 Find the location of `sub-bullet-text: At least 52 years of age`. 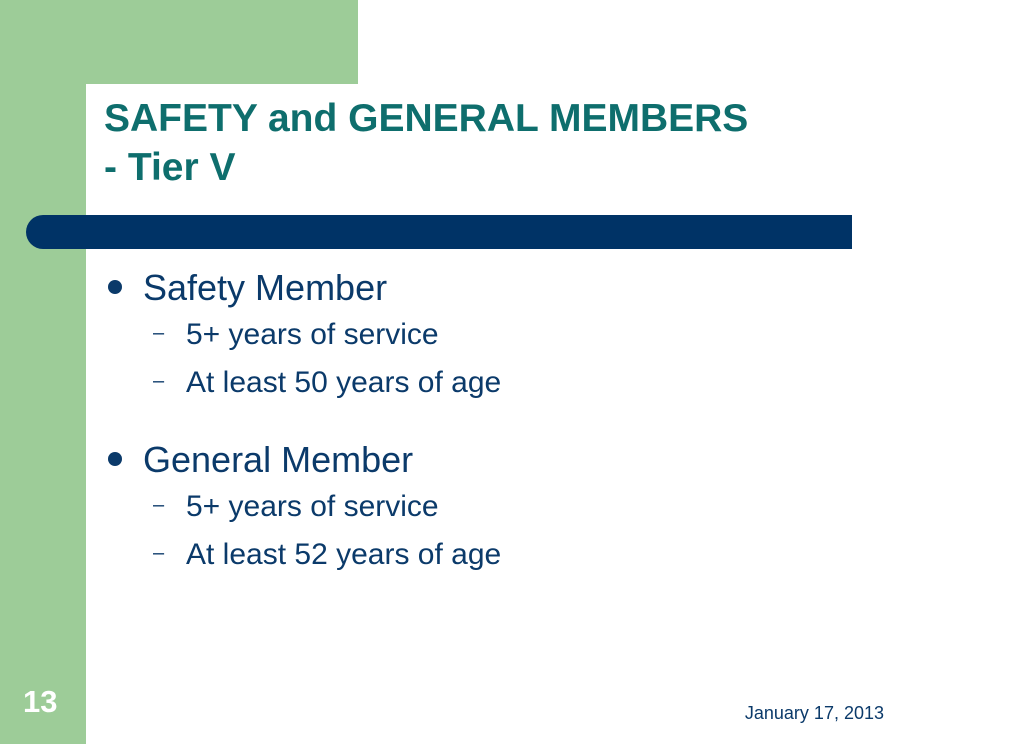

sub-bullet-text: At least 52 years of age is located at coordinates (344, 554).